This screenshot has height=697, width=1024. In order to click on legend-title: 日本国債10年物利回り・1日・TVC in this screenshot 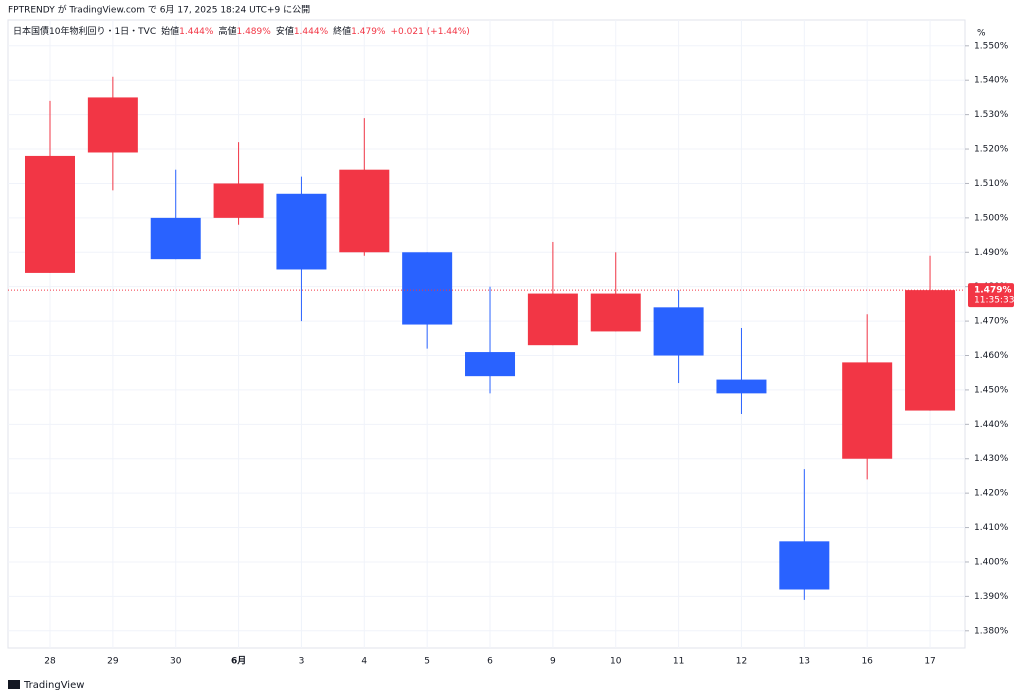, I will do `click(84, 31)`.